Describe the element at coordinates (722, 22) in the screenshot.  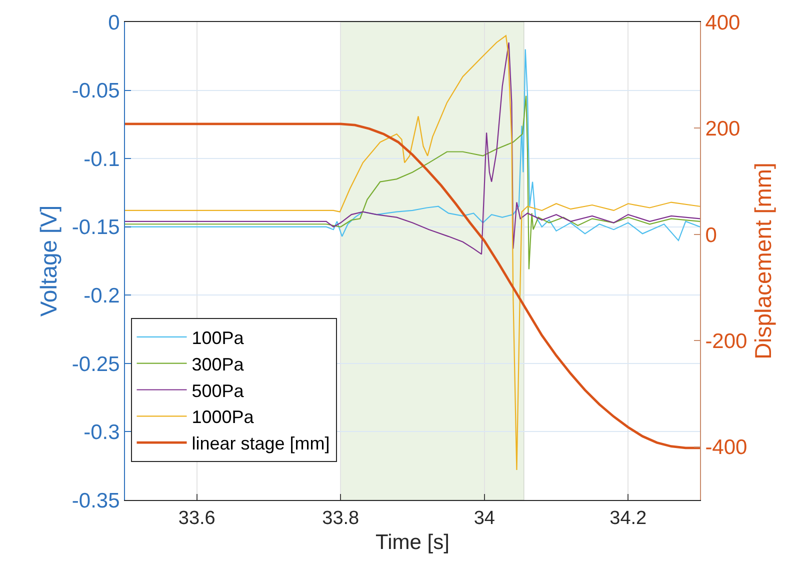
I see `y2-tick-label: 400` at that location.